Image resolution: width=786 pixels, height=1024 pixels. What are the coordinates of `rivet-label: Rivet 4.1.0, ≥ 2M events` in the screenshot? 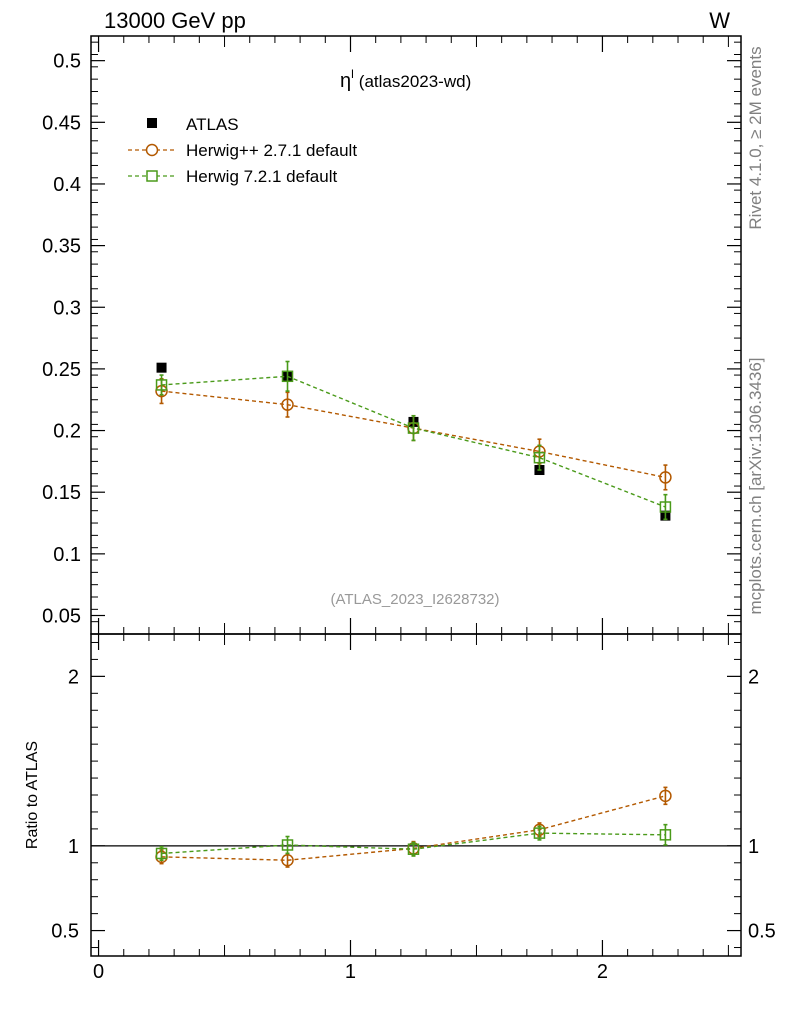 It's located at (755, 137).